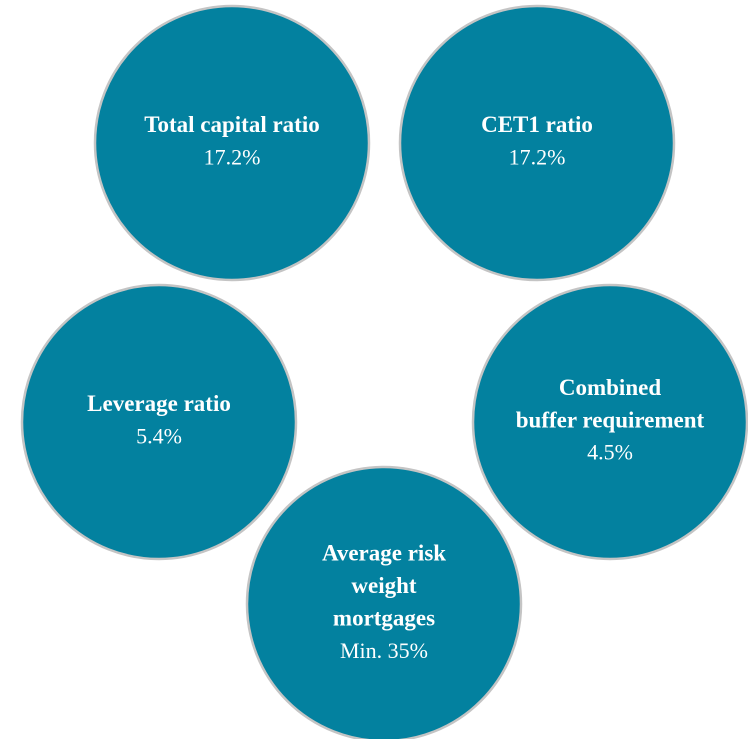 The height and width of the screenshot is (739, 748). Describe the element at coordinates (159, 435) in the screenshot. I see `node-value: 5.4%` at that location.